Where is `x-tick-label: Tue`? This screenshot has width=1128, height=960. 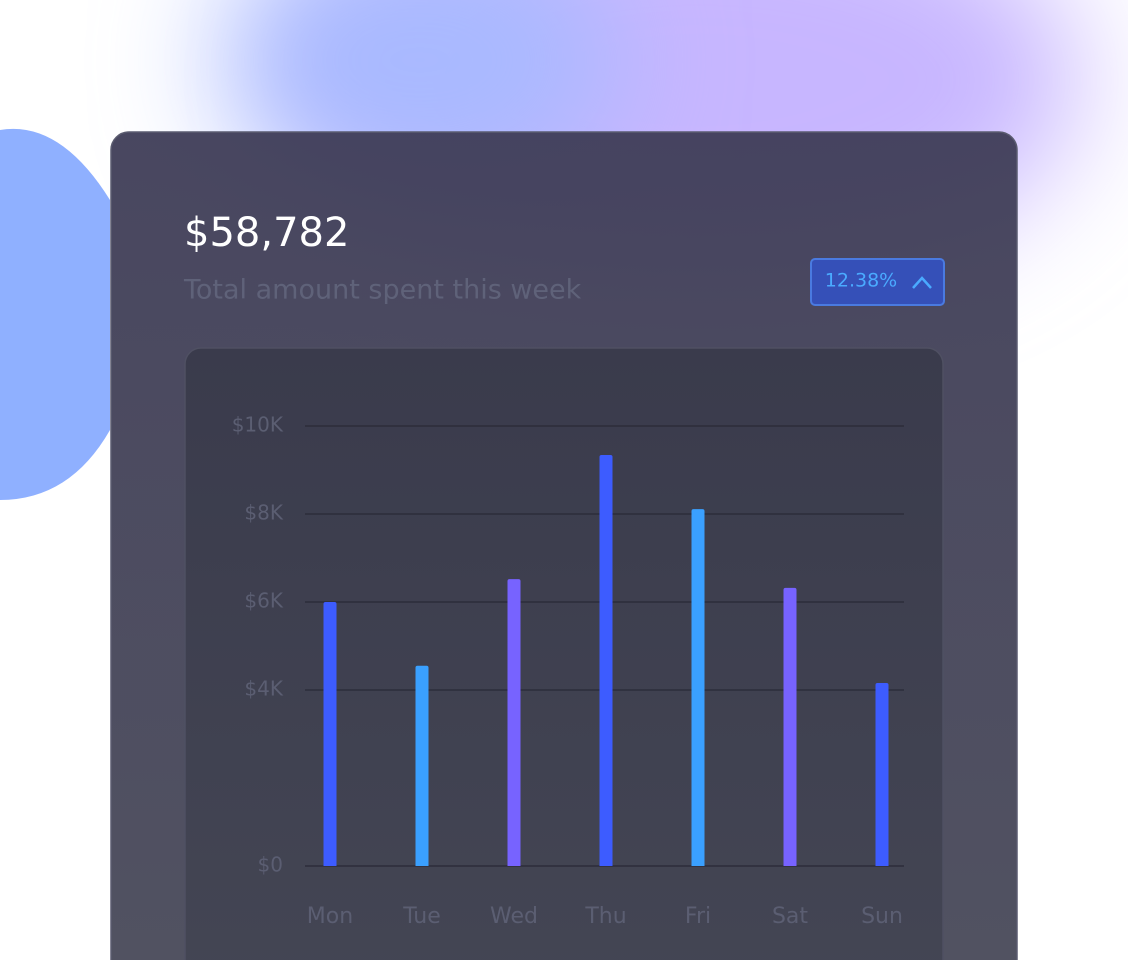 x-tick-label: Tue is located at coordinates (421, 916).